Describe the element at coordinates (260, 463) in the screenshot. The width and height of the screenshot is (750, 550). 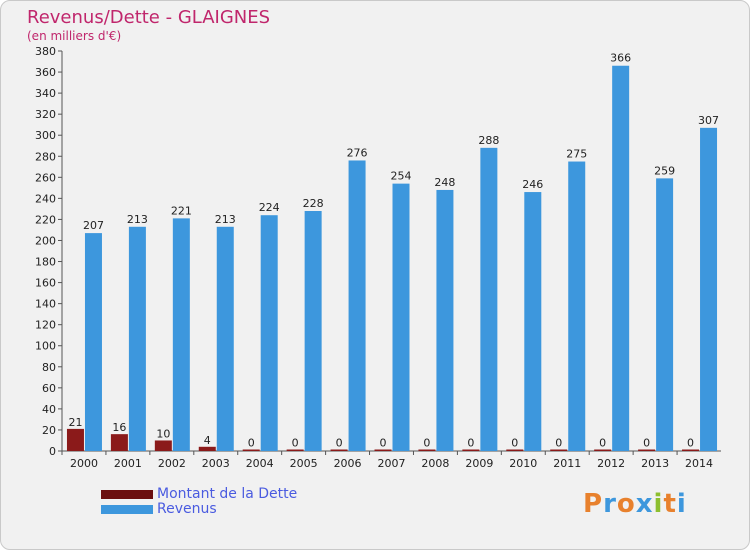
I see `x-tick-label: 2004` at that location.